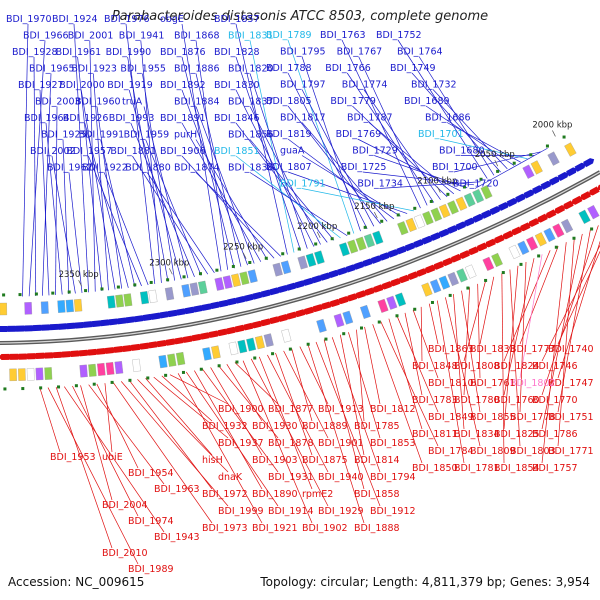 The height and width of the screenshot is (600, 600). What do you see at coordinates (495, 155) in the screenshot?
I see `kbp-tick-label: 2050 kbp` at bounding box center [495, 155].